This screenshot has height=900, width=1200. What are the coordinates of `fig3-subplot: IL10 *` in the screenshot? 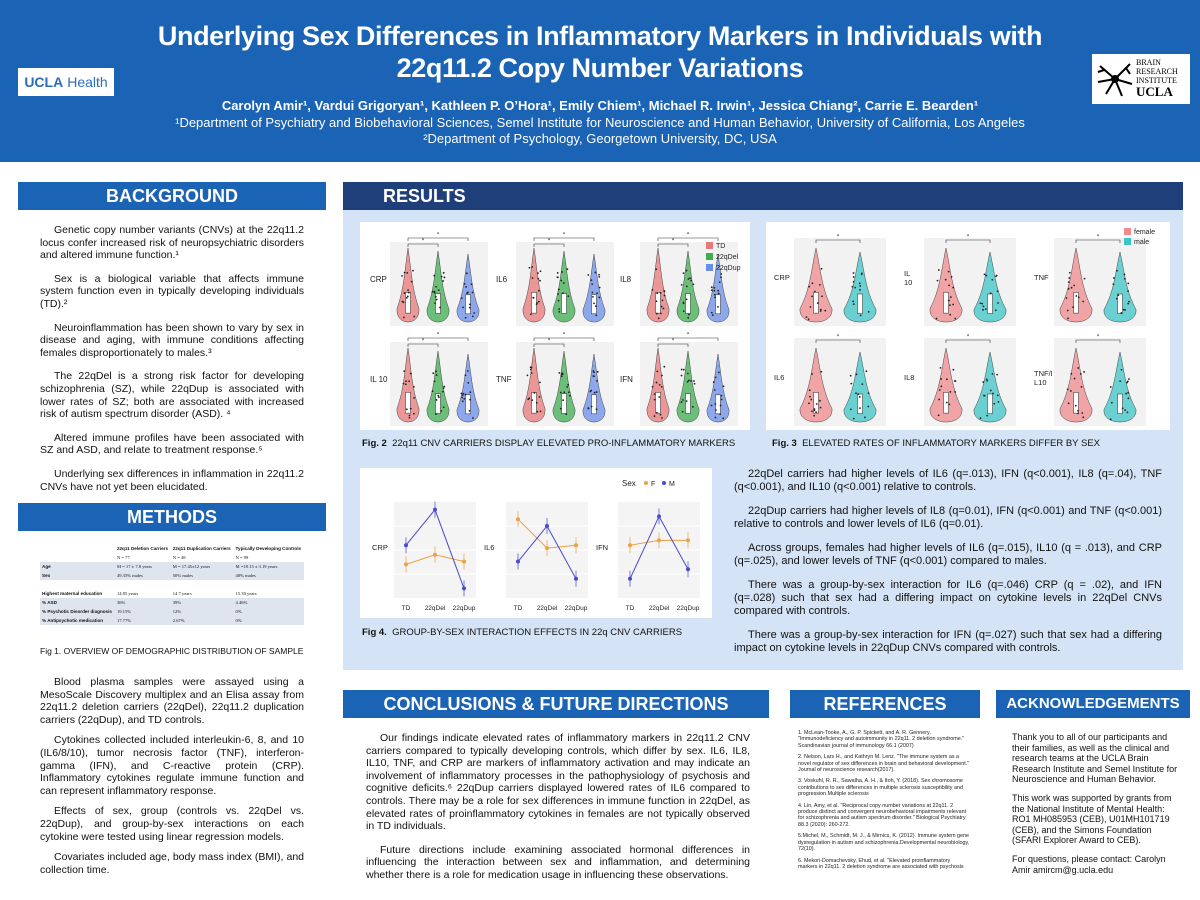 It's located at (960, 280).